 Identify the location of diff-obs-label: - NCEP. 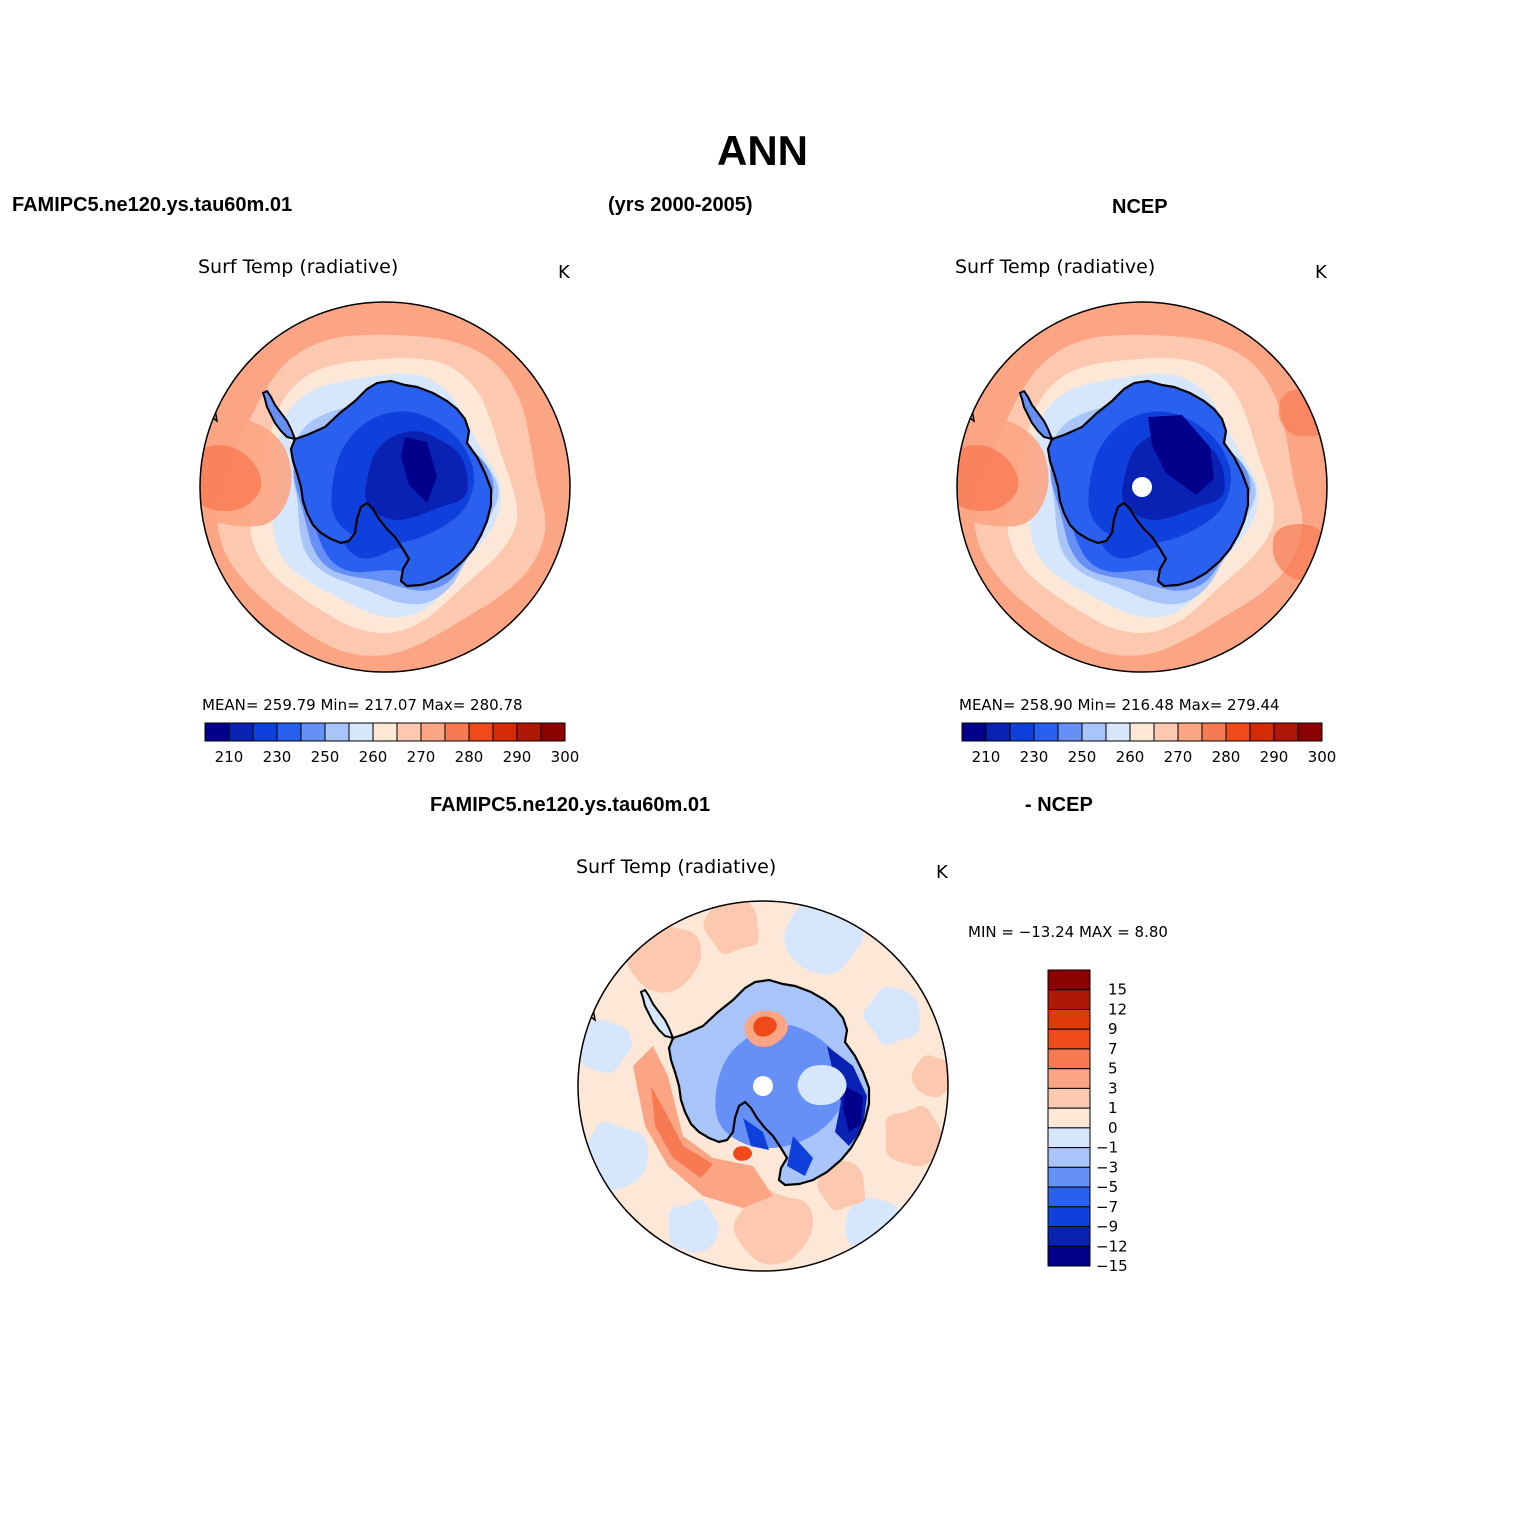
(1059, 805).